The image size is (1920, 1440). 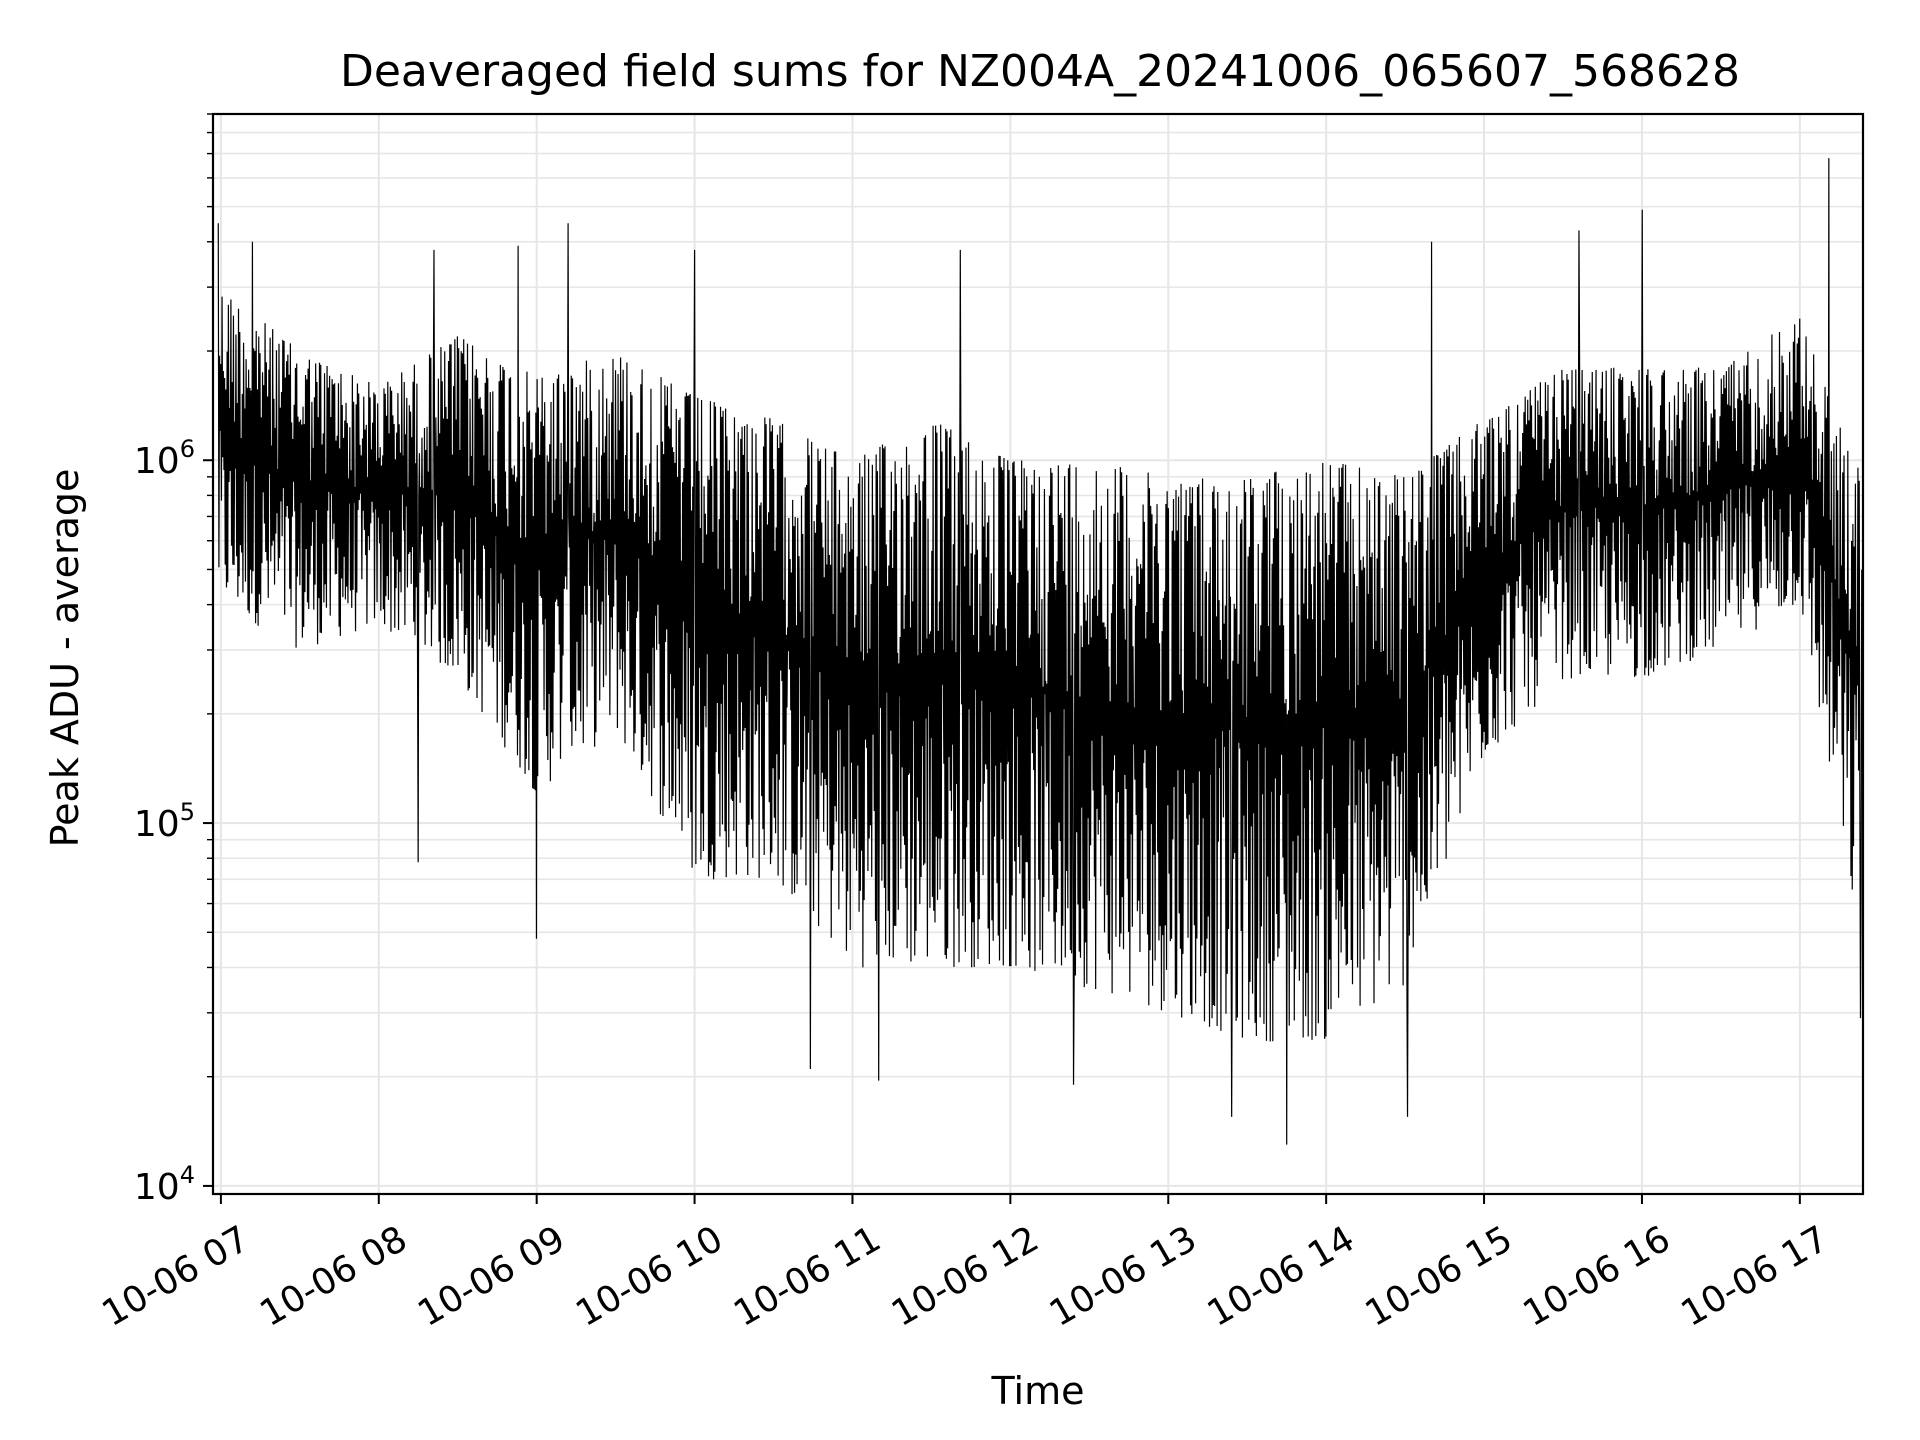 I want to click on y-tick-label: 10⁵, so click(x=164, y=821).